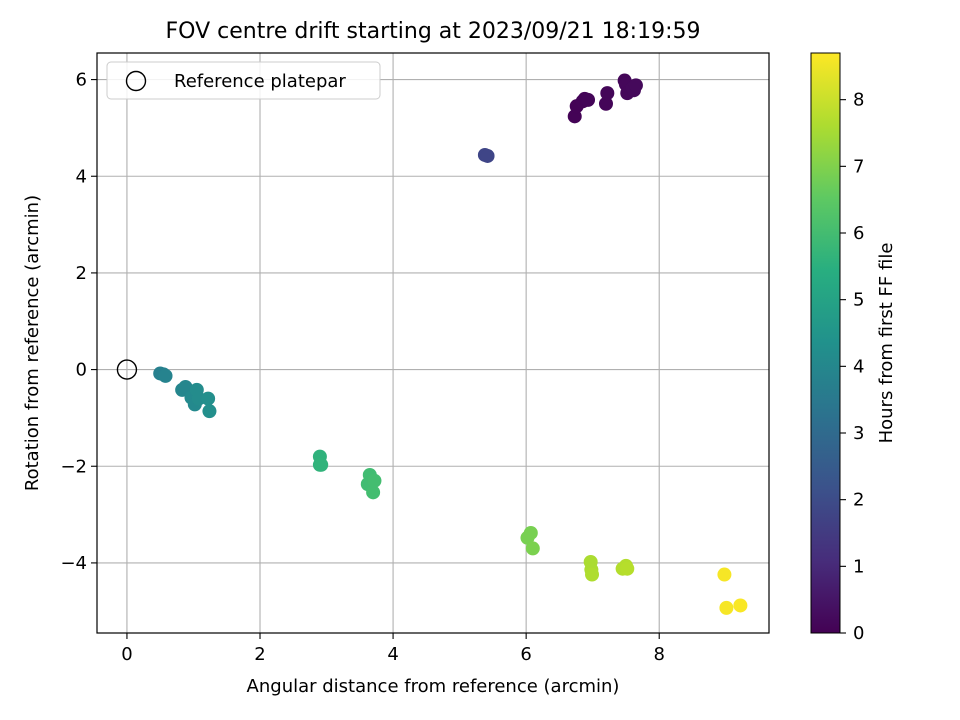  I want to click on colorbar-tick-label: 2, so click(858, 500).